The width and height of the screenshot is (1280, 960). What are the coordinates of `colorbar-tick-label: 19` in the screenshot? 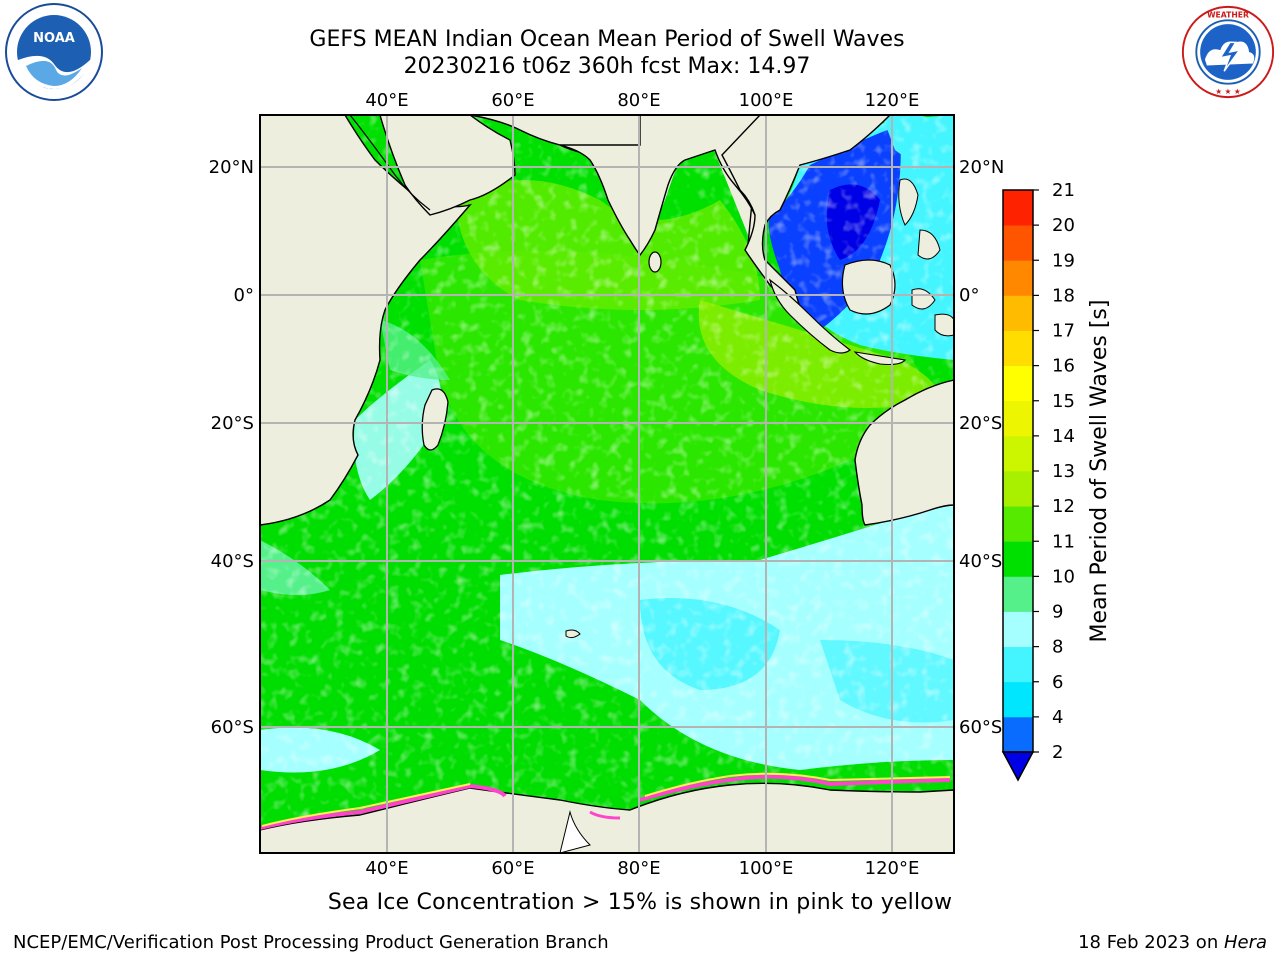 It's located at (1063, 260).